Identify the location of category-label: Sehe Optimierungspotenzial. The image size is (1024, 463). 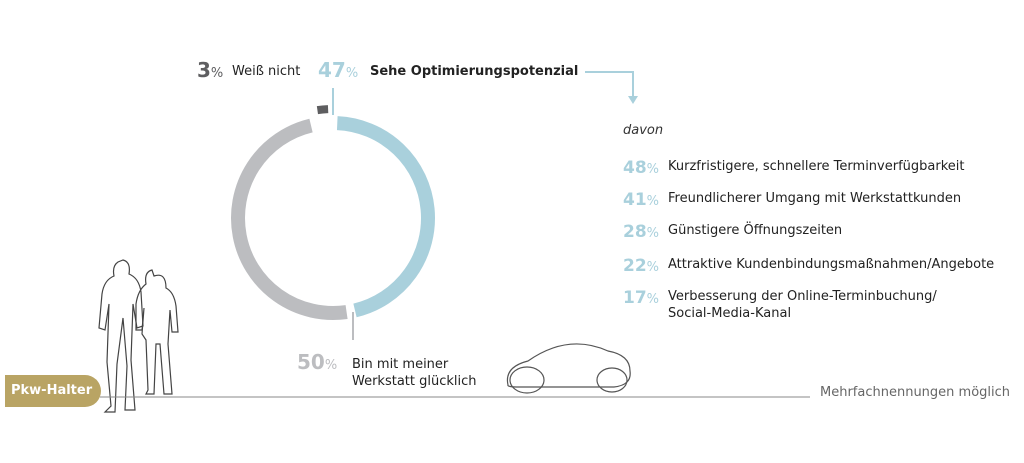
(474, 71).